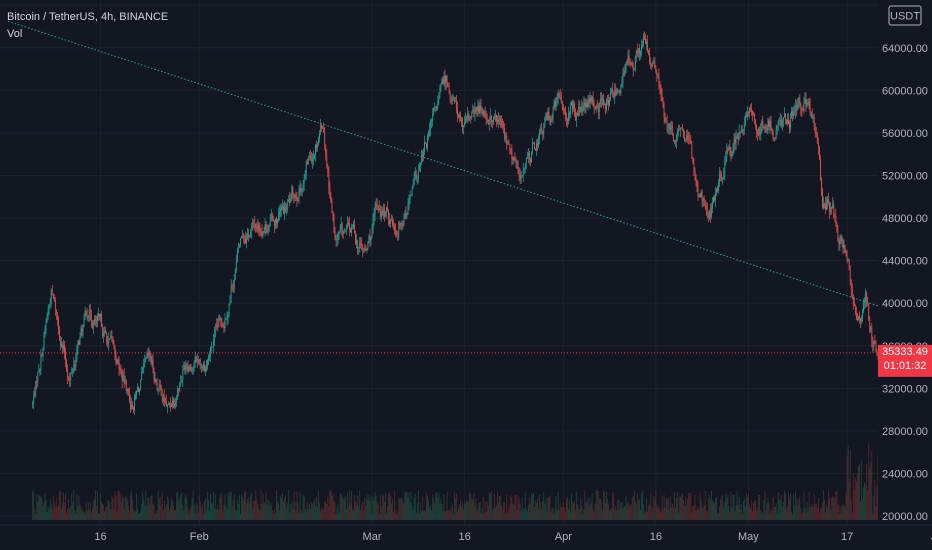  Describe the element at coordinates (14, 34) in the screenshot. I see `volume-indicator-label: Vol` at that location.